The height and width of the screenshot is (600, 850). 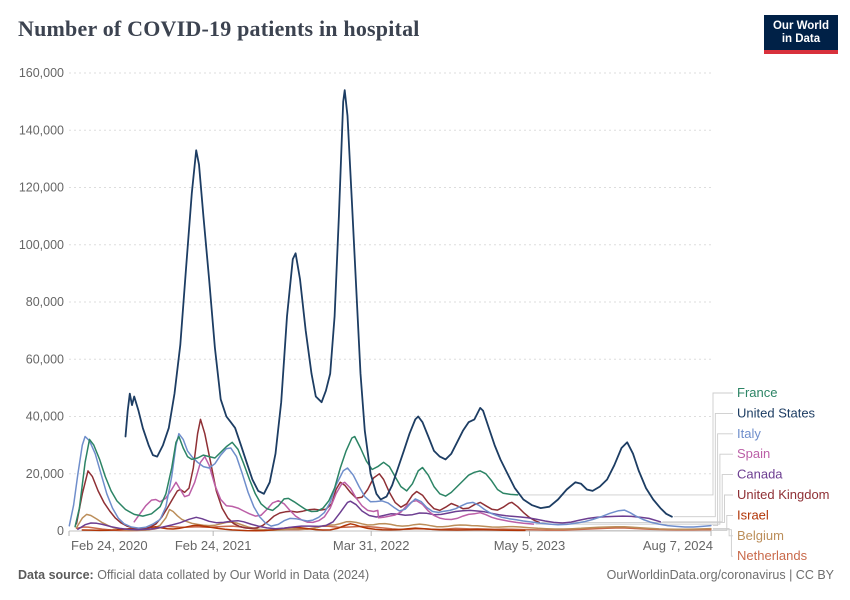 I want to click on series-line-spain, so click(x=334, y=490).